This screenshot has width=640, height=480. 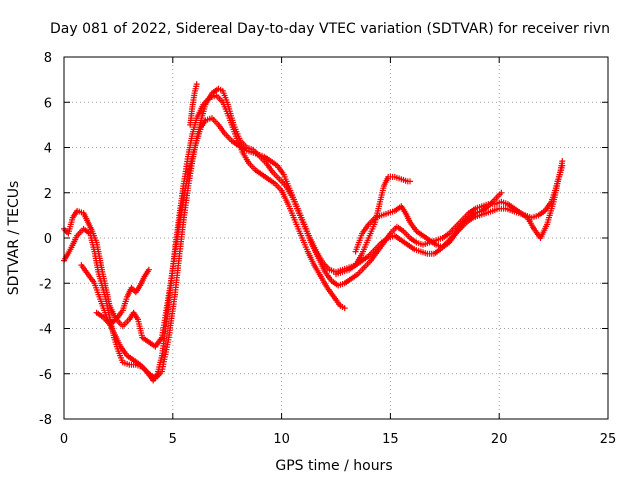 I want to click on x-tick-label: 10, so click(x=281, y=439).